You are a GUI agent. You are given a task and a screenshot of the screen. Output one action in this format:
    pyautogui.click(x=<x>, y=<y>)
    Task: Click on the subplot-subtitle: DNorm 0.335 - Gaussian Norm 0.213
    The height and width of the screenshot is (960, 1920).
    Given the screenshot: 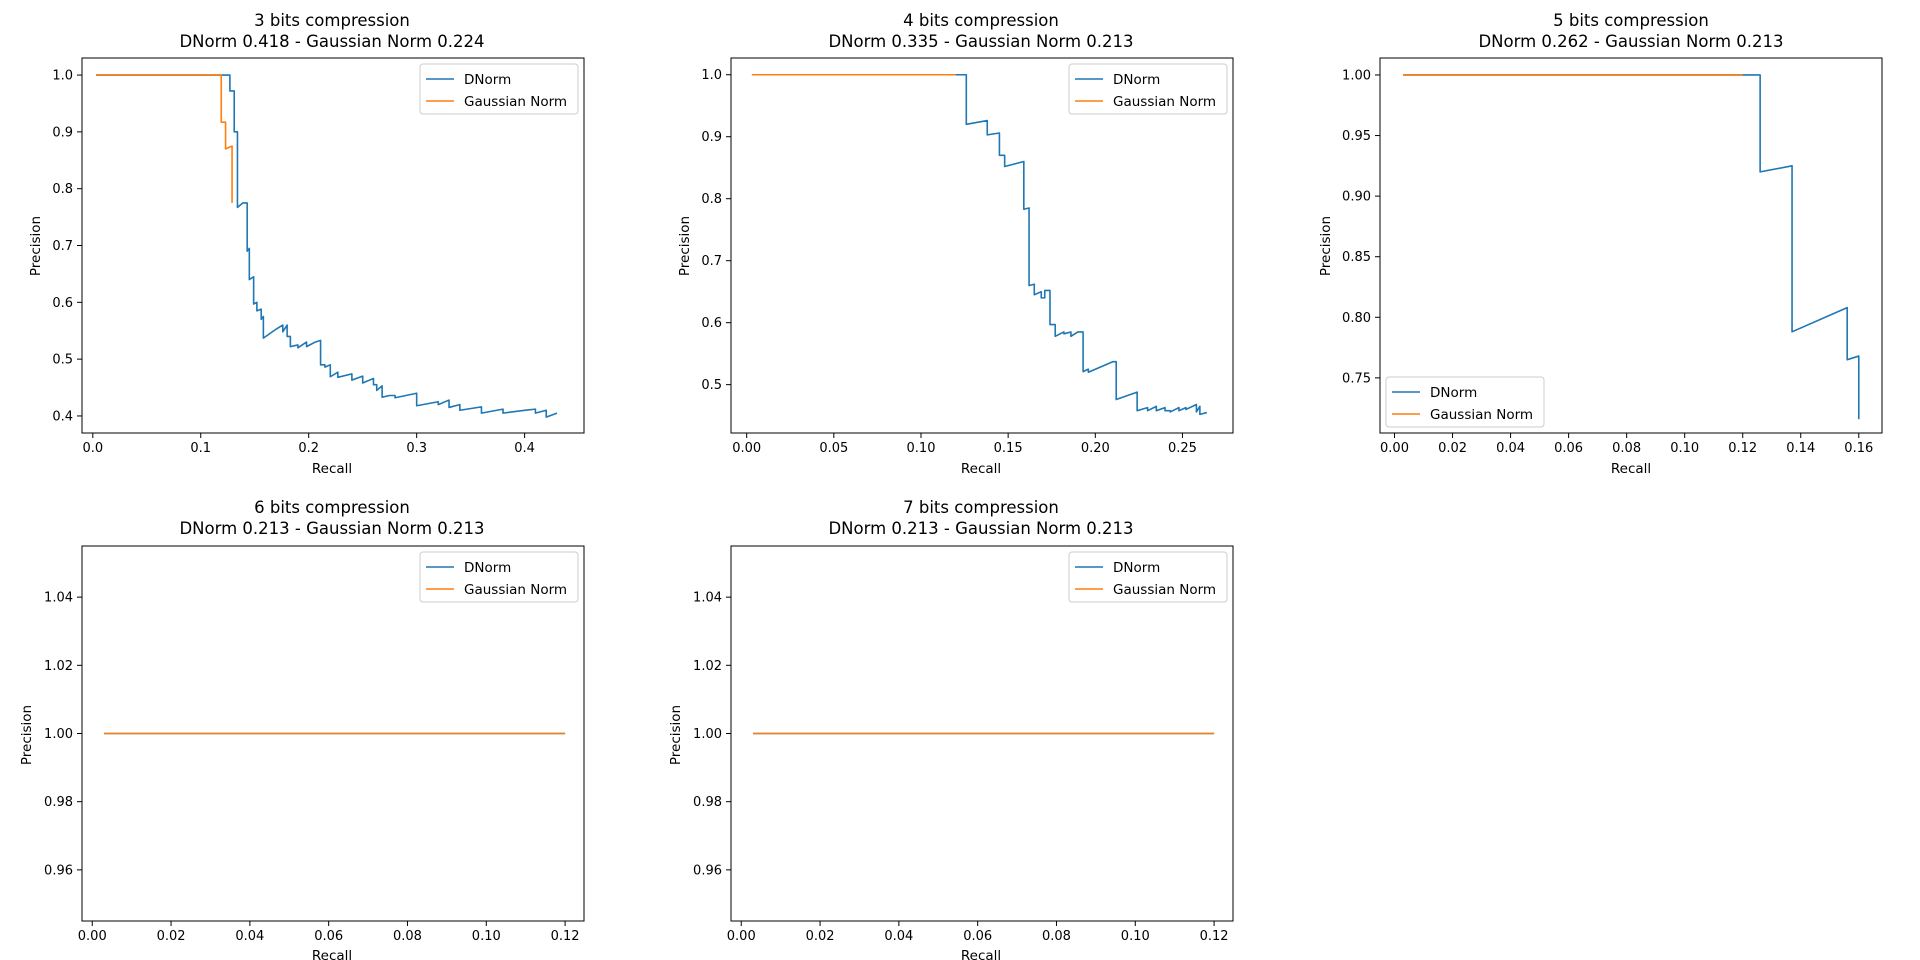 What is the action you would take?
    pyautogui.click(x=980, y=41)
    